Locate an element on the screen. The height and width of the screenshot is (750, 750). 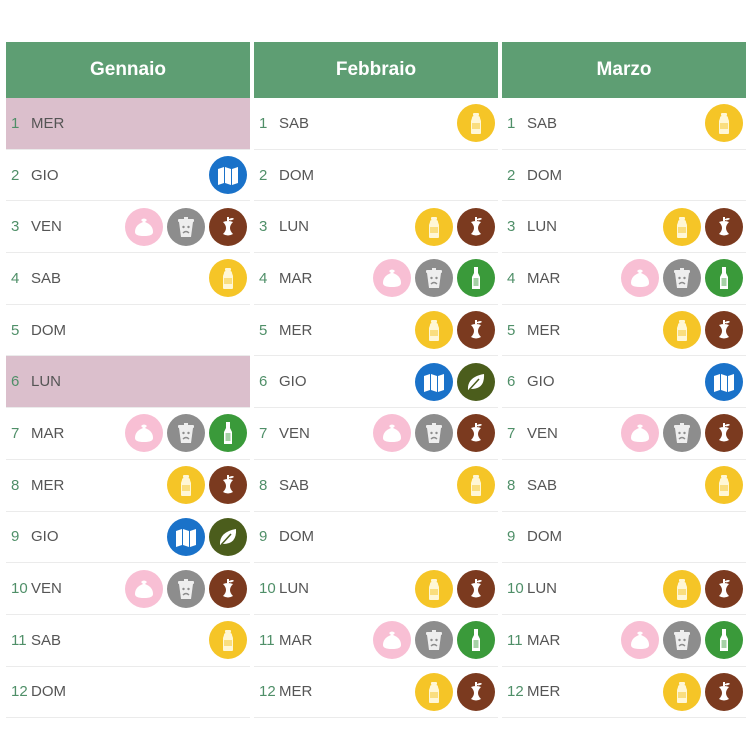
day-row: 8 SAB is located at coordinates (376, 485).